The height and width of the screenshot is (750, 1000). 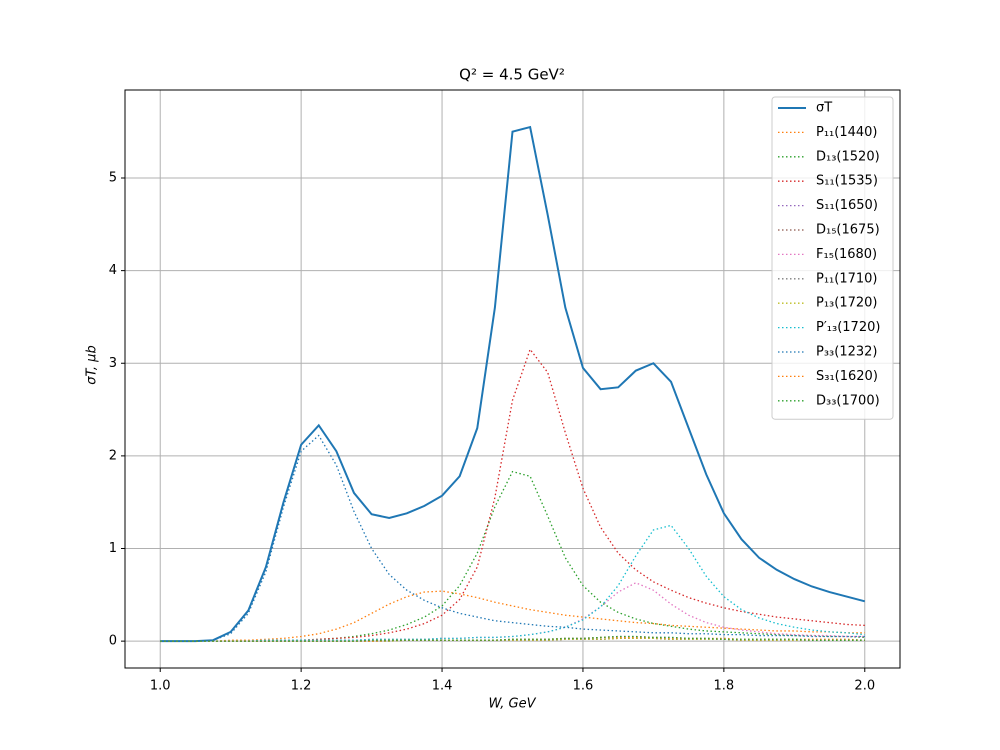 I want to click on x-tick-label: 1.0, so click(x=160, y=686).